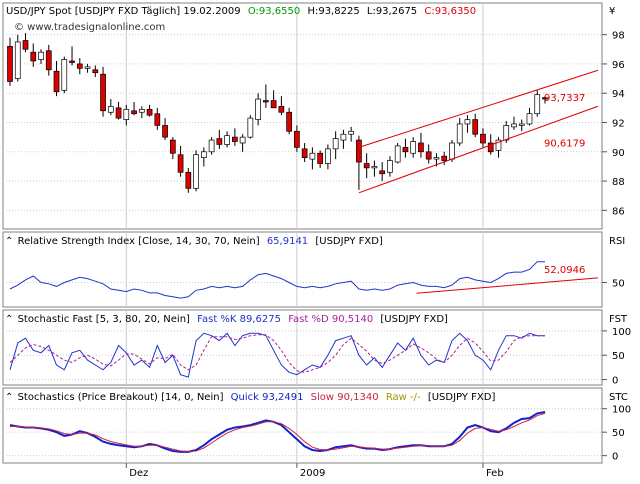 The height and width of the screenshot is (484, 640). Describe the element at coordinates (564, 270) in the screenshot. I see `rsi-trend-label: 52,0946` at that location.